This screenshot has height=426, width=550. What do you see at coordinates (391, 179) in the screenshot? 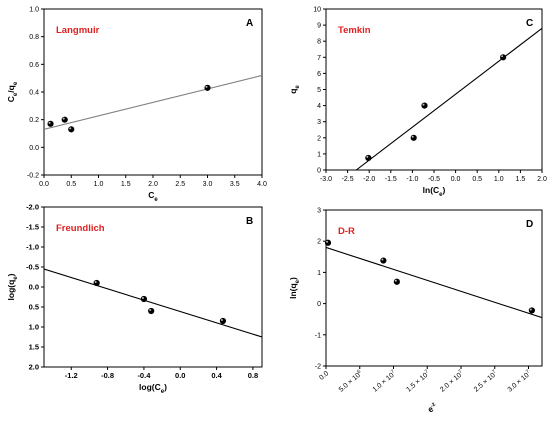
I see `x-tick-label: -1.5` at bounding box center [391, 179].